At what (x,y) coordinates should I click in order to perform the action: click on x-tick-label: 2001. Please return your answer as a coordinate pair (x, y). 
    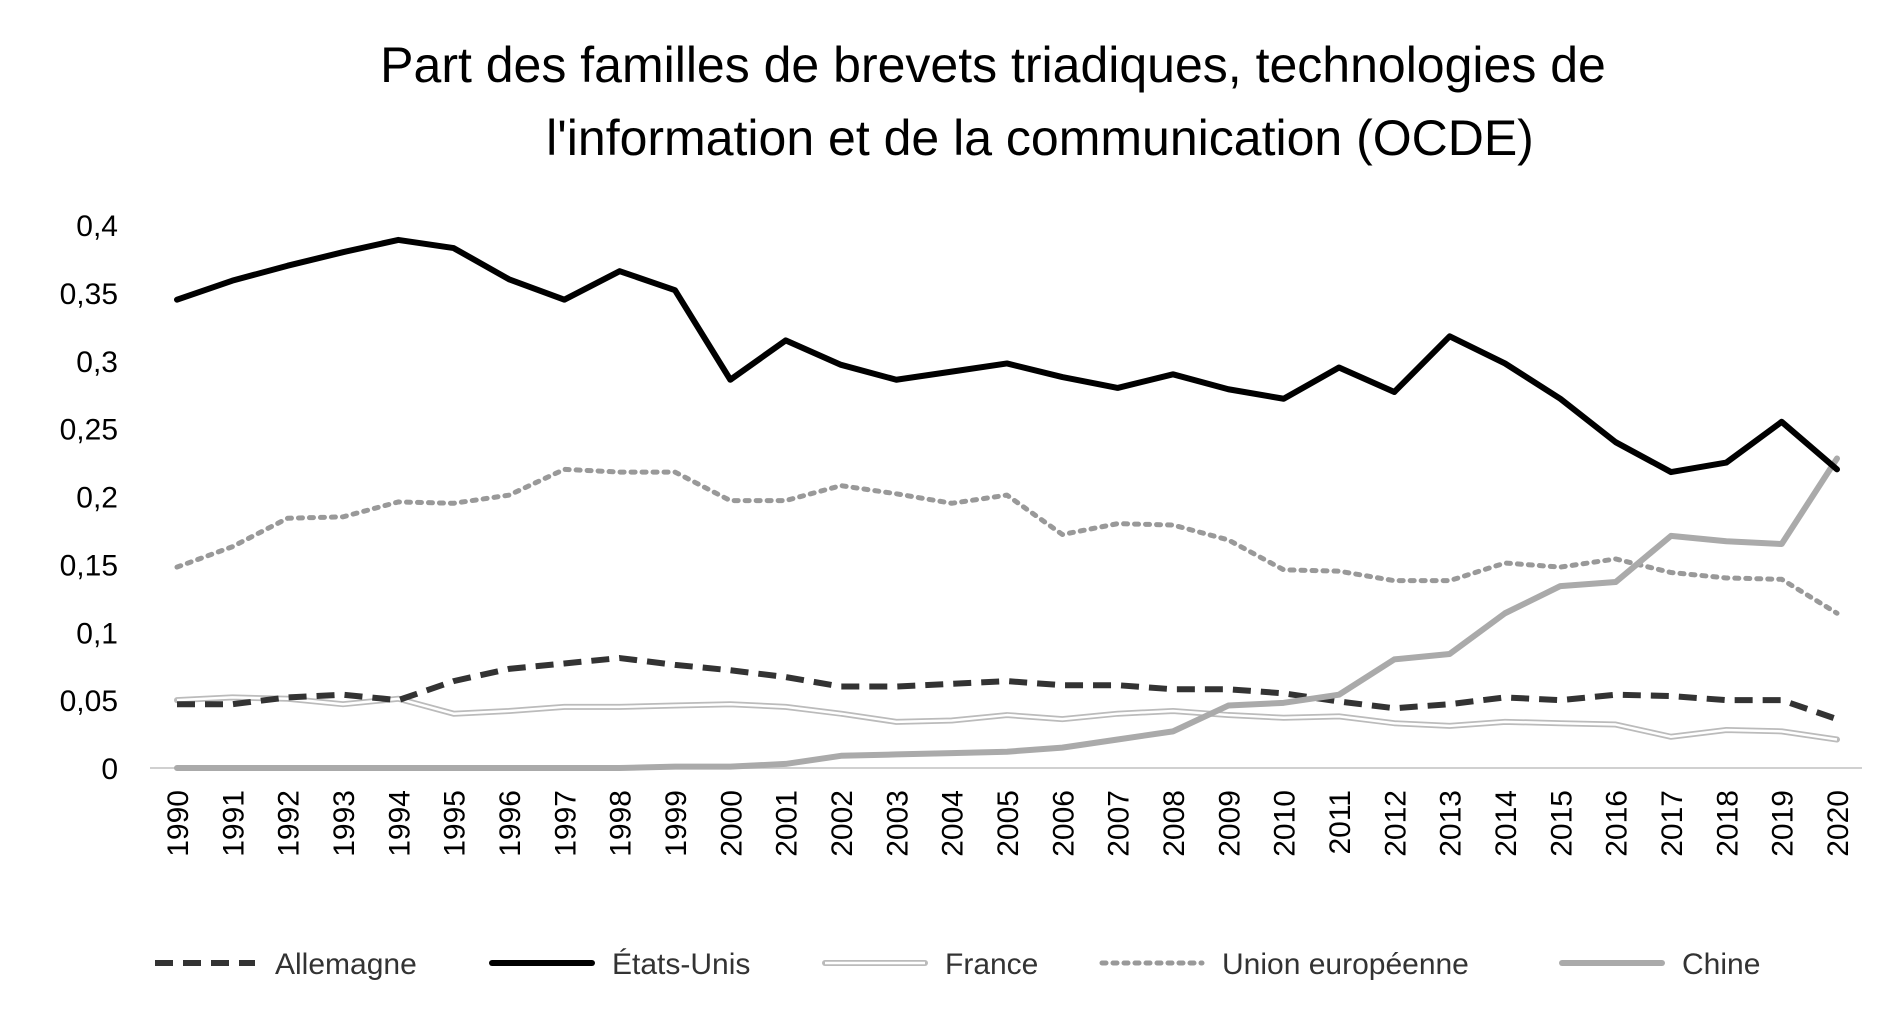
    Looking at the image, I should click on (787, 823).